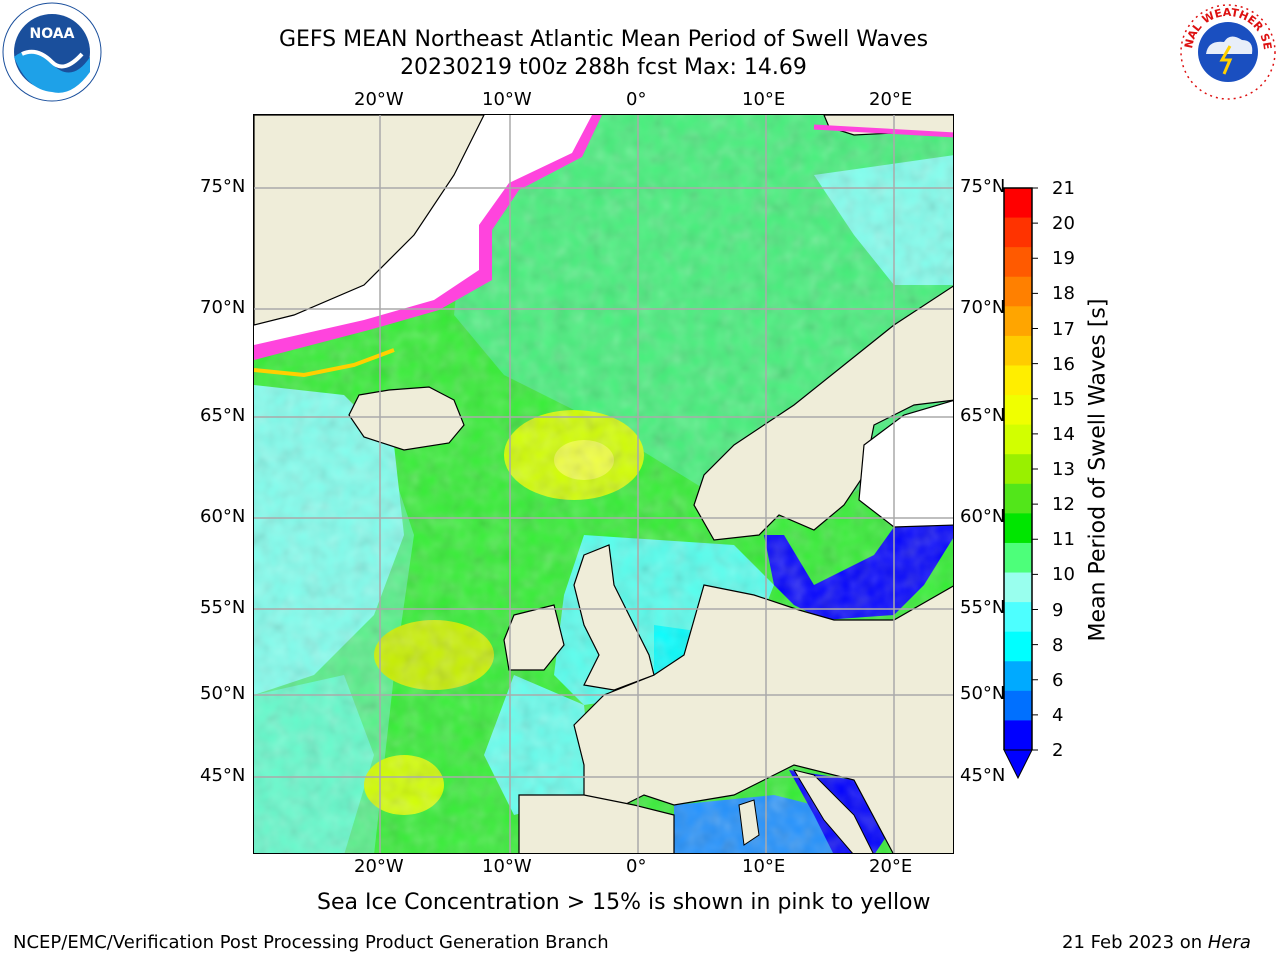 The image size is (1280, 960). What do you see at coordinates (223, 693) in the screenshot?
I see `lat-label-left-50n: 50°N` at bounding box center [223, 693].